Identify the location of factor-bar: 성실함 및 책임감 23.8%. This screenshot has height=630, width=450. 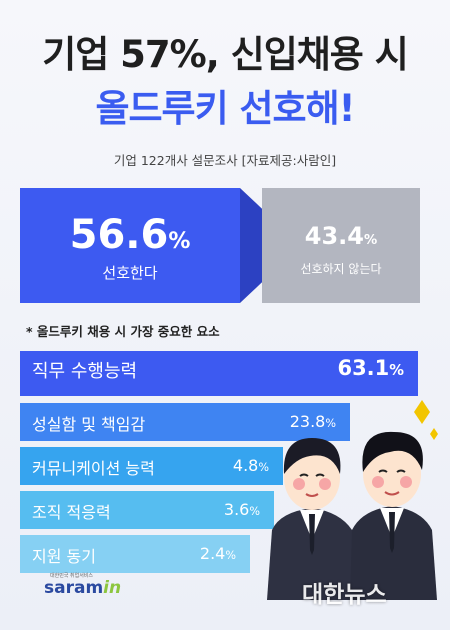
(185, 422).